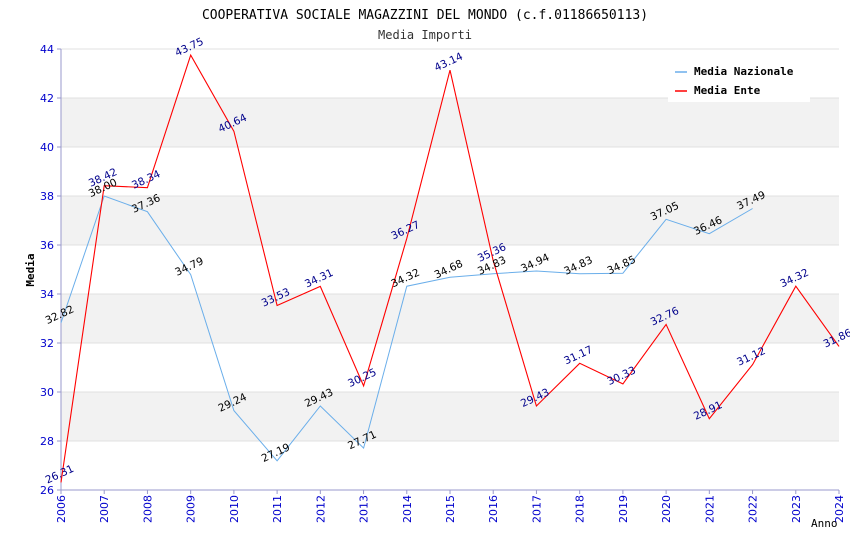 The height and width of the screenshot is (550, 850). Describe the element at coordinates (47, 98) in the screenshot. I see `y-tick-label: 42` at that location.